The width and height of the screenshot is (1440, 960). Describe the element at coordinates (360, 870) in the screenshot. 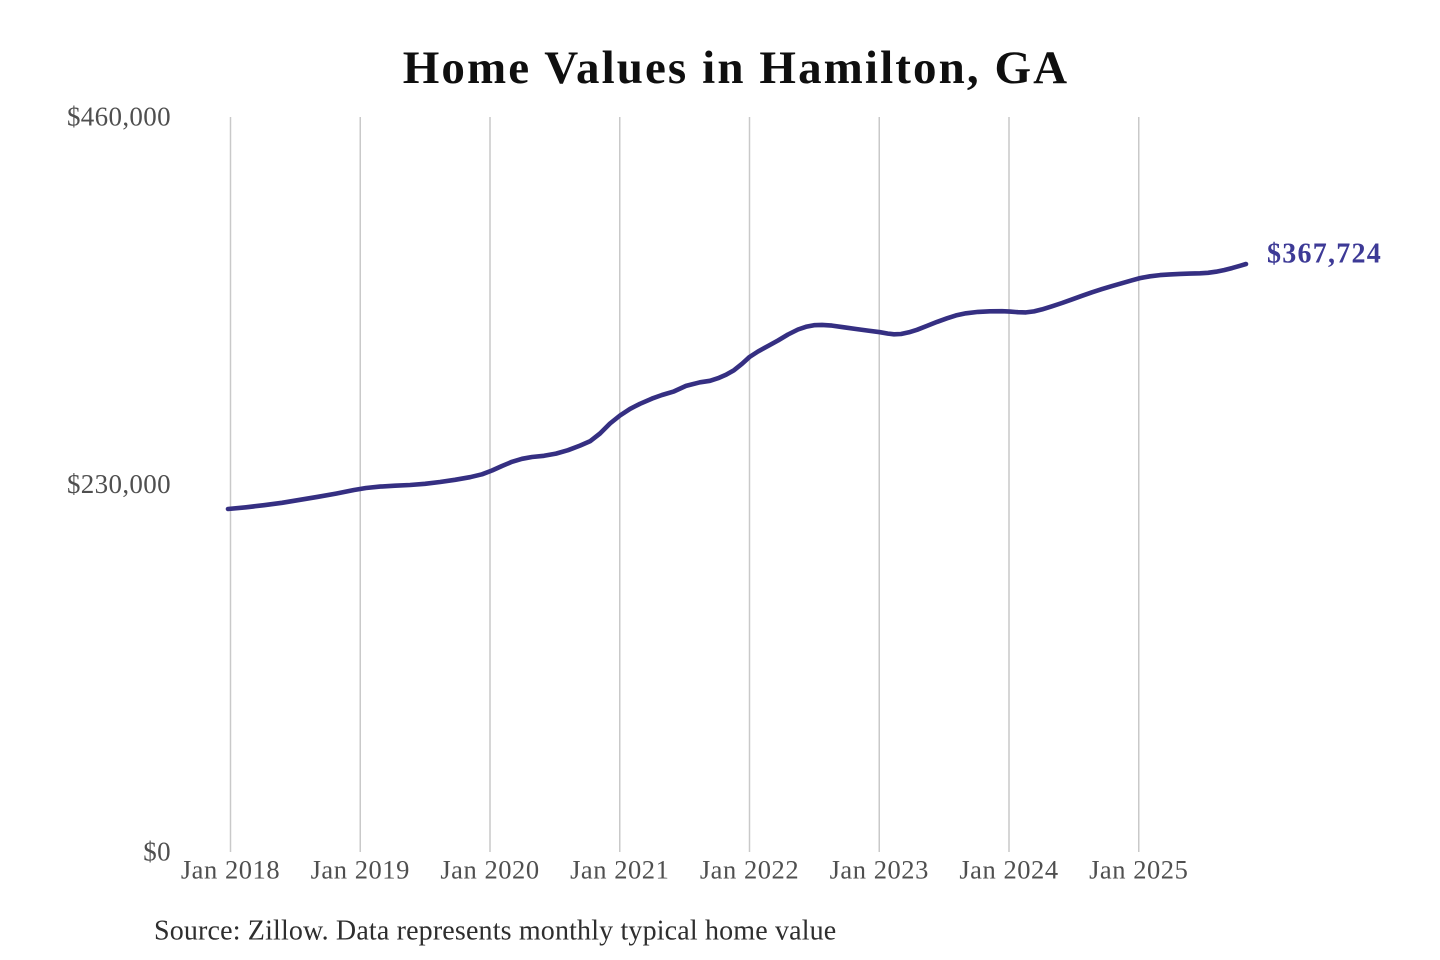

I see `svg-text: Jan 2019` at that location.